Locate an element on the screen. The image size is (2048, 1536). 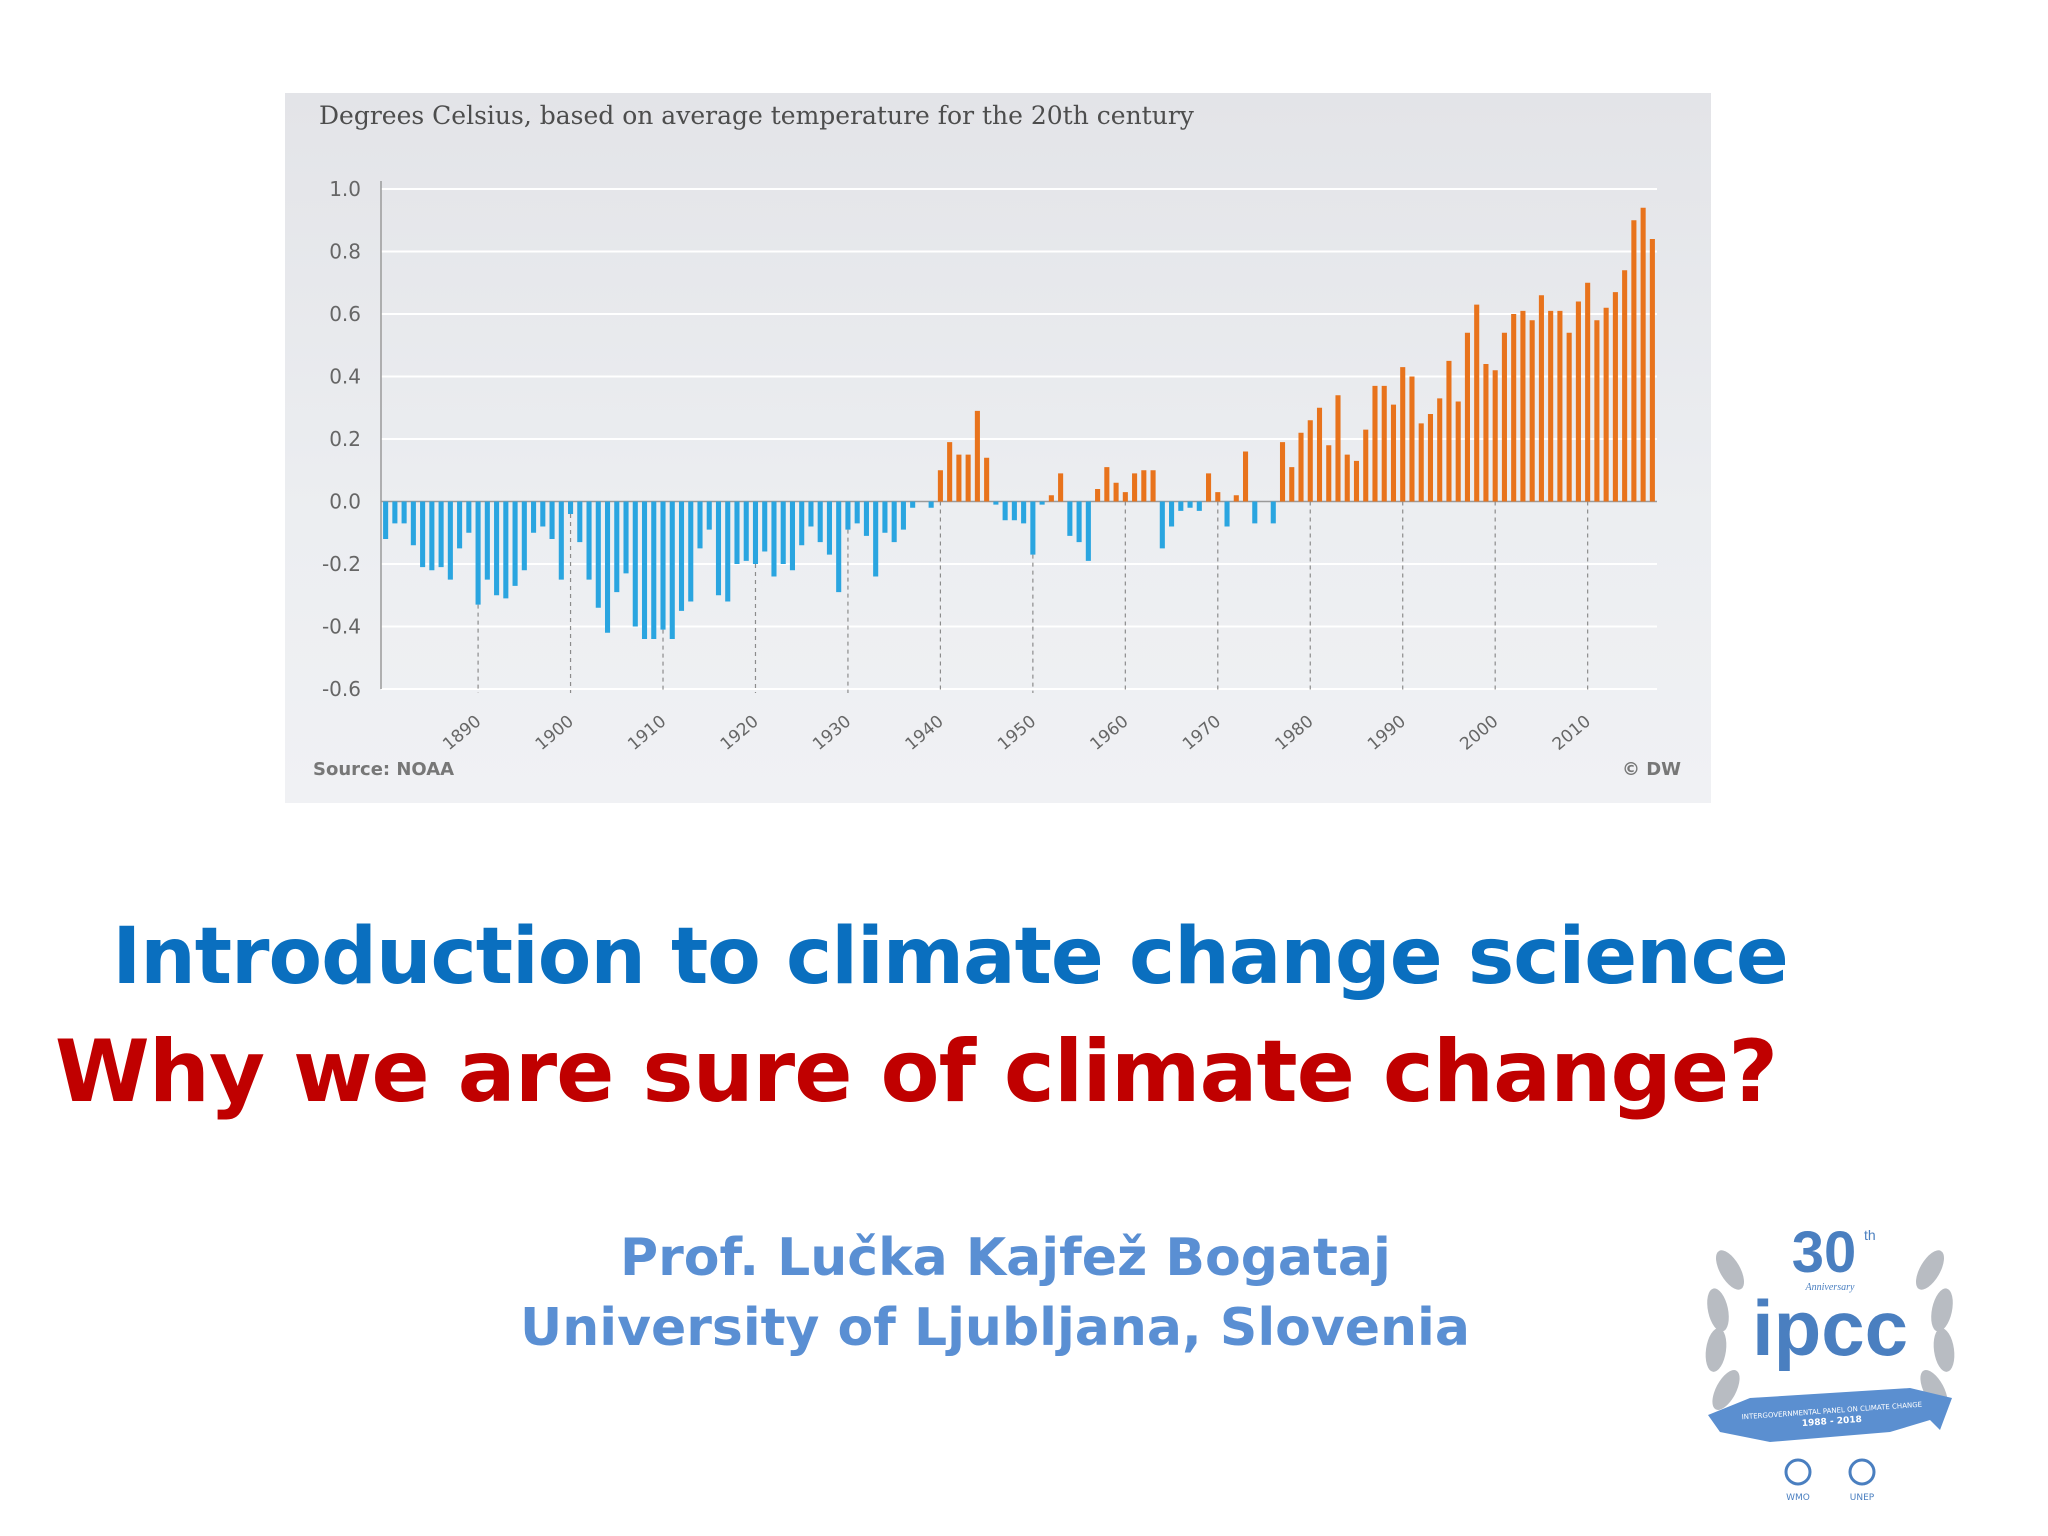
ribbon-banner-icon is located at coordinates (1830, 1415).